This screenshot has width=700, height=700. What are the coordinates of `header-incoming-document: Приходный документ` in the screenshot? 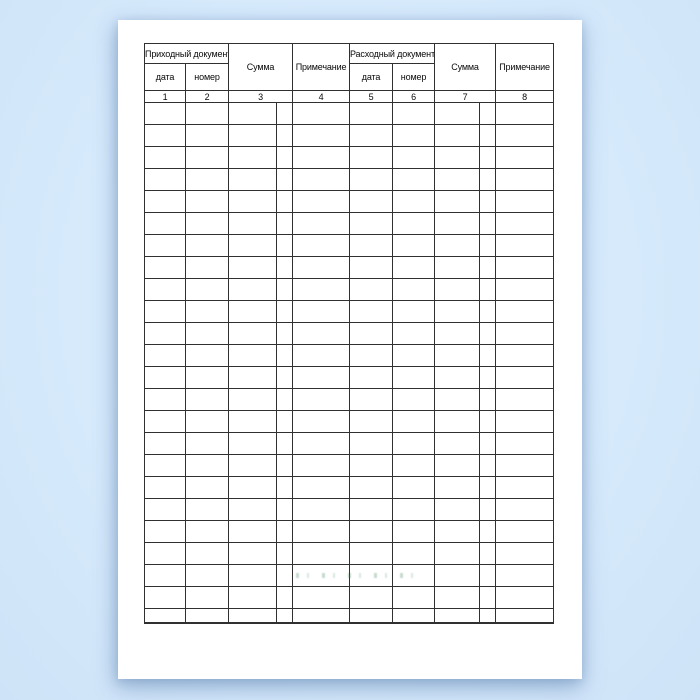 It's located at (186, 53).